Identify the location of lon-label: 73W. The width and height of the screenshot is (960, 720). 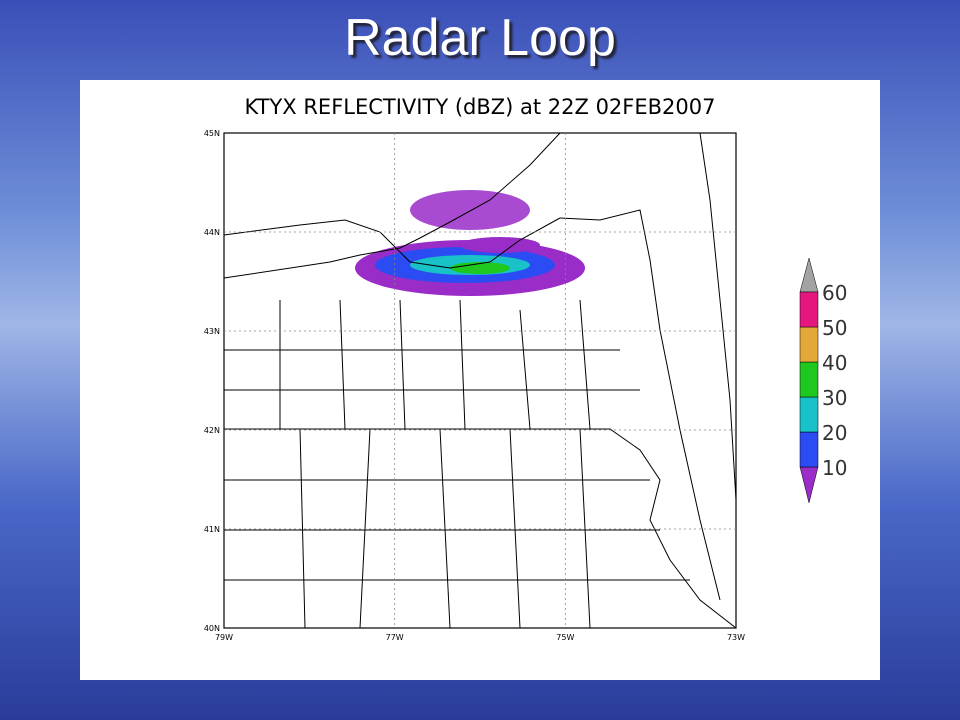
(736, 637).